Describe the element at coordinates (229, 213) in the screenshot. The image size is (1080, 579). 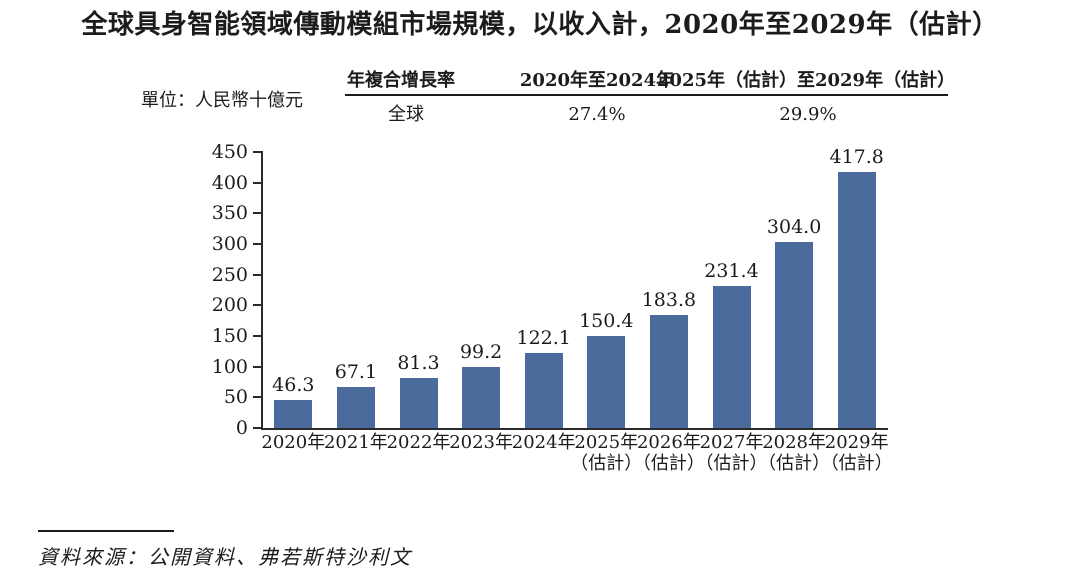
I see `y-tick-label: 350` at that location.